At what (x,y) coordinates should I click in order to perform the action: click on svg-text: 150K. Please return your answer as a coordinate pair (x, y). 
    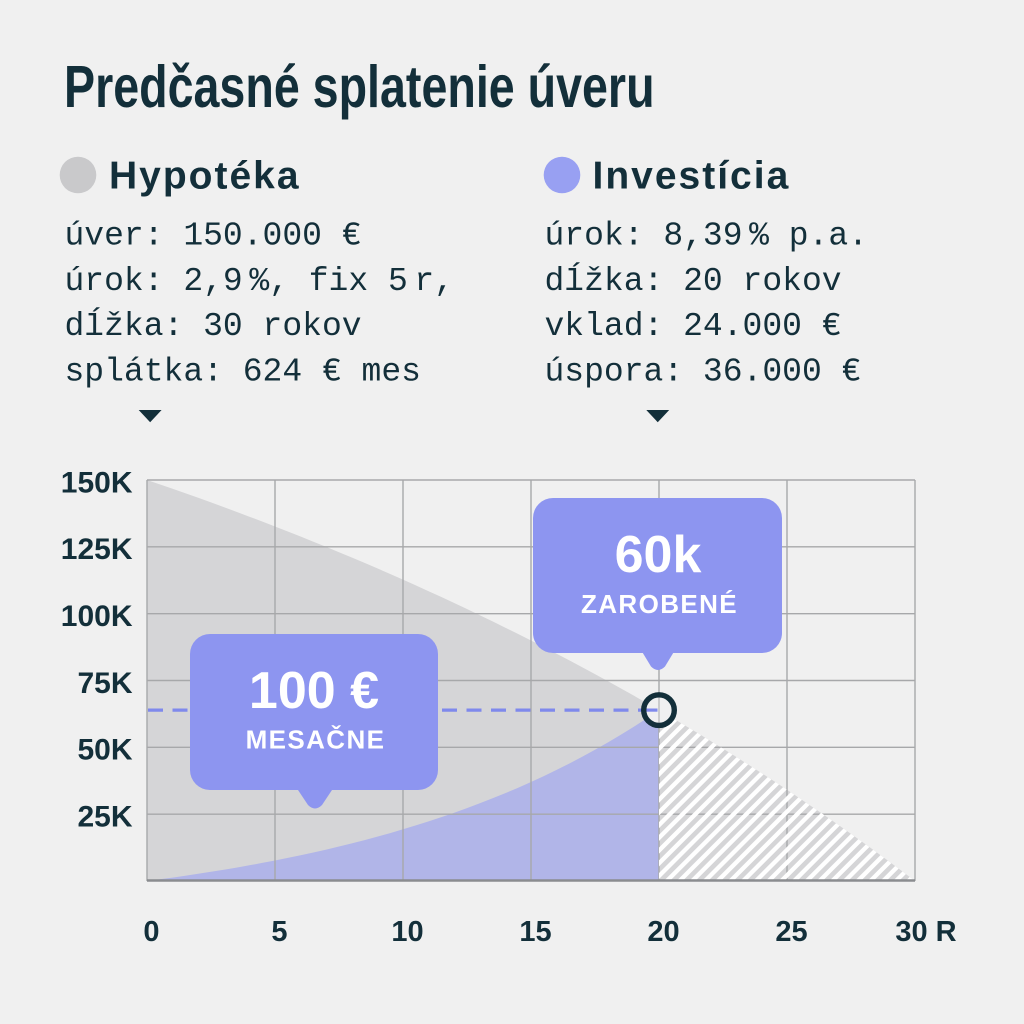
    Looking at the image, I should click on (97, 482).